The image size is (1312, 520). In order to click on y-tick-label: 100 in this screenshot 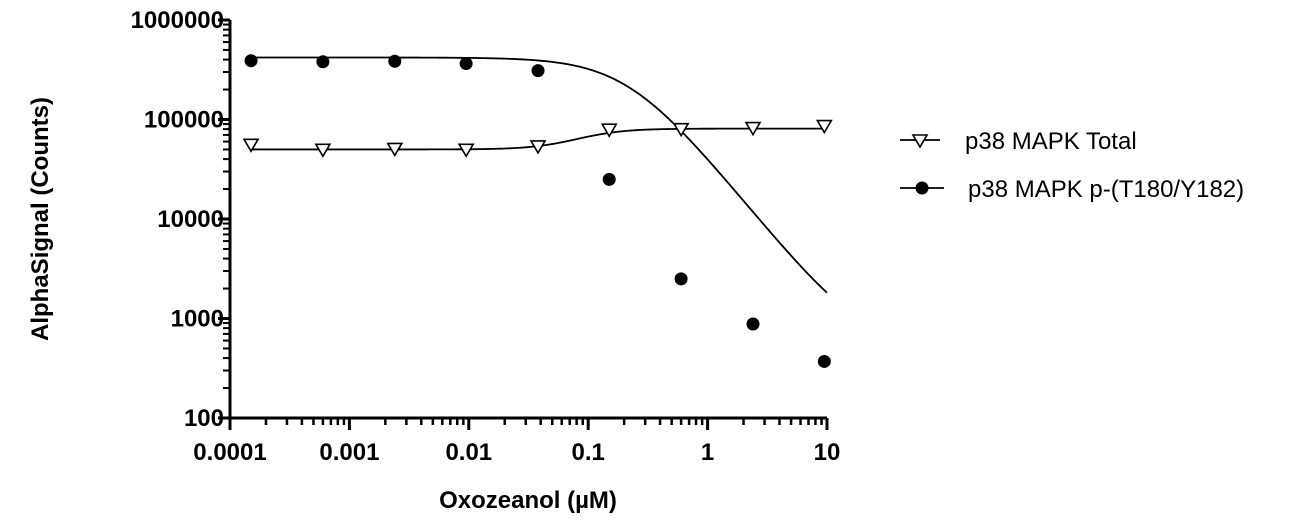, I will do `click(204, 418)`.